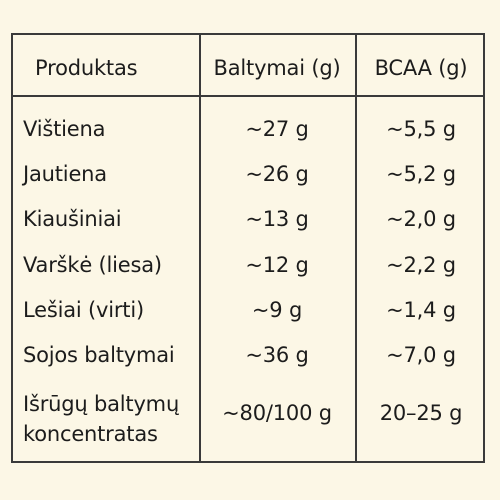 This screenshot has height=500, width=500. I want to click on row-product: Jautiena, so click(65, 174).